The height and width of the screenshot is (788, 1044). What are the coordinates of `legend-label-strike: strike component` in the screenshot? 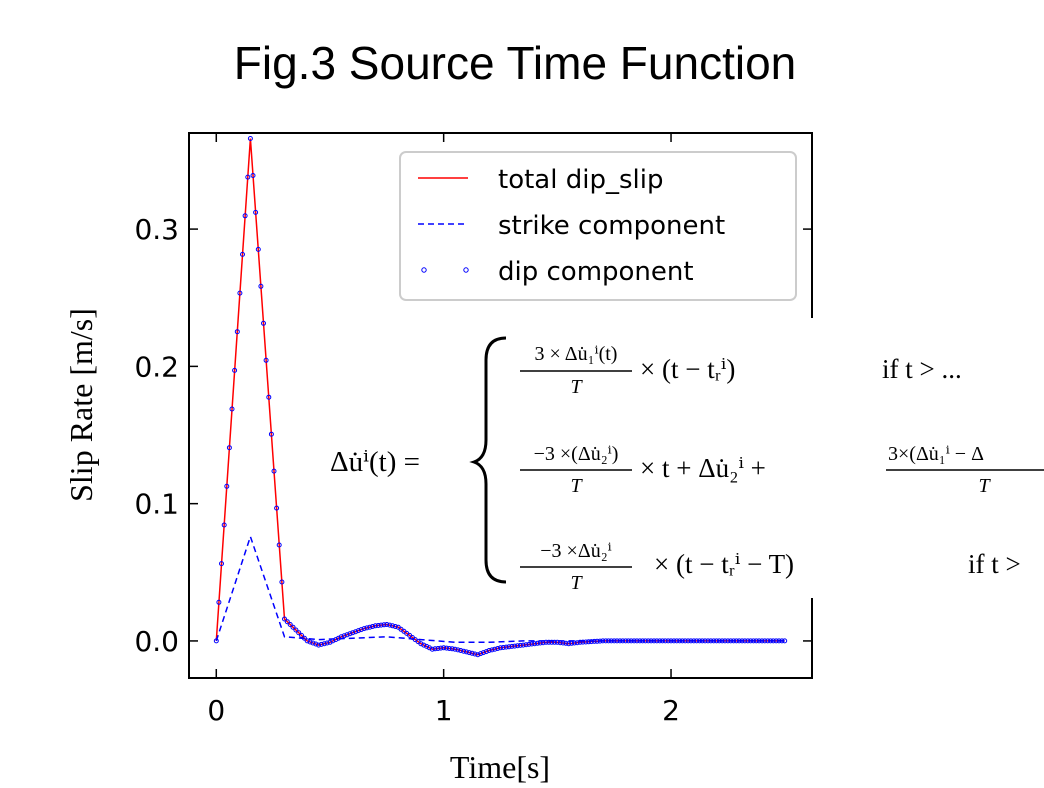 It's located at (611, 226).